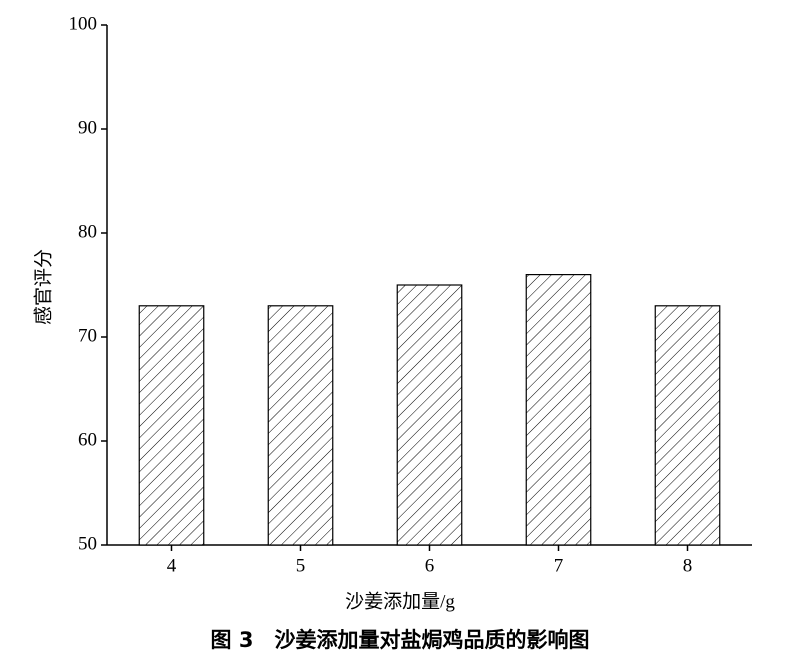 The height and width of the screenshot is (669, 800). What do you see at coordinates (400, 601) in the screenshot?
I see `x-axis-label: 沙姜添加量/g` at bounding box center [400, 601].